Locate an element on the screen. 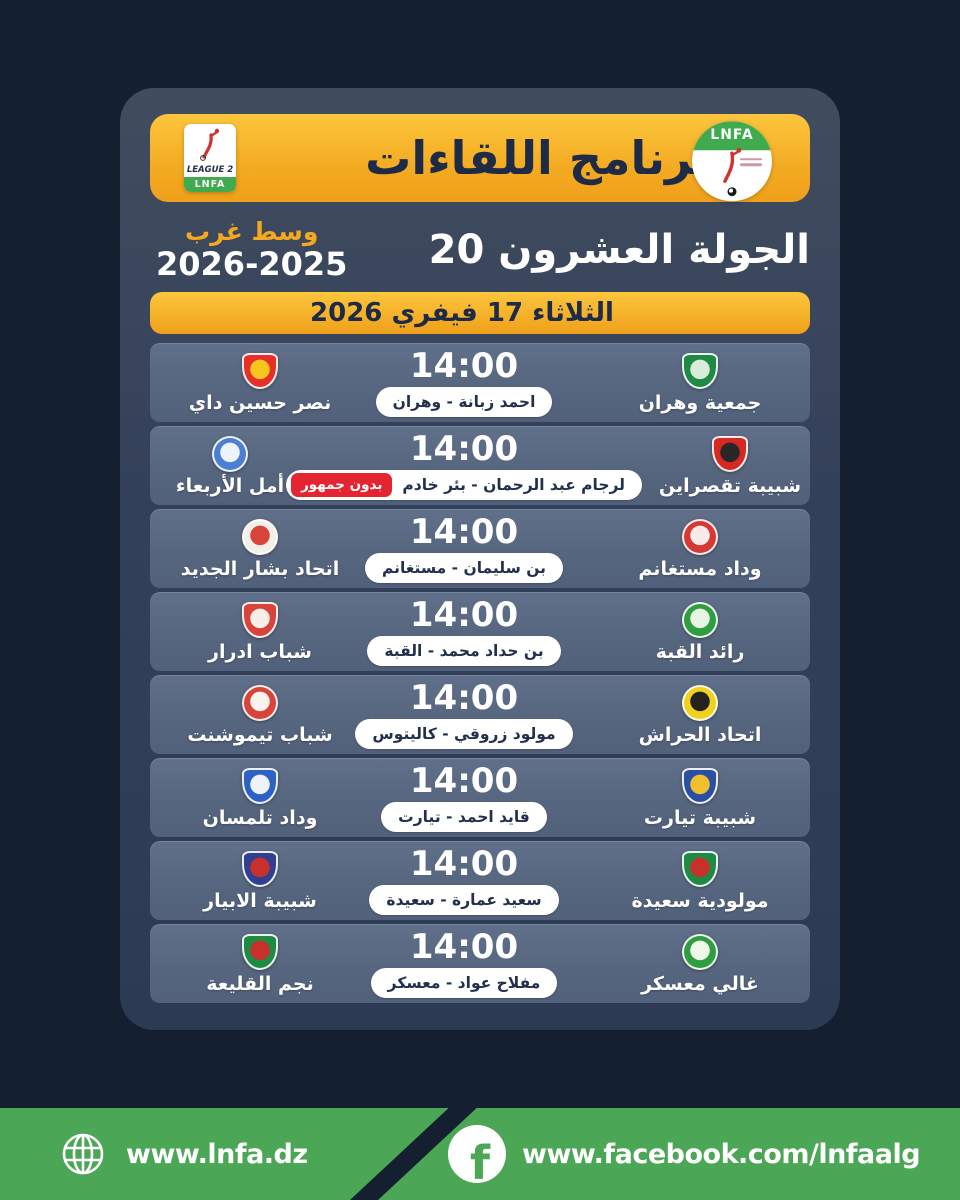  venue-stadium: بن سليمان - مستغانم is located at coordinates (464, 567).